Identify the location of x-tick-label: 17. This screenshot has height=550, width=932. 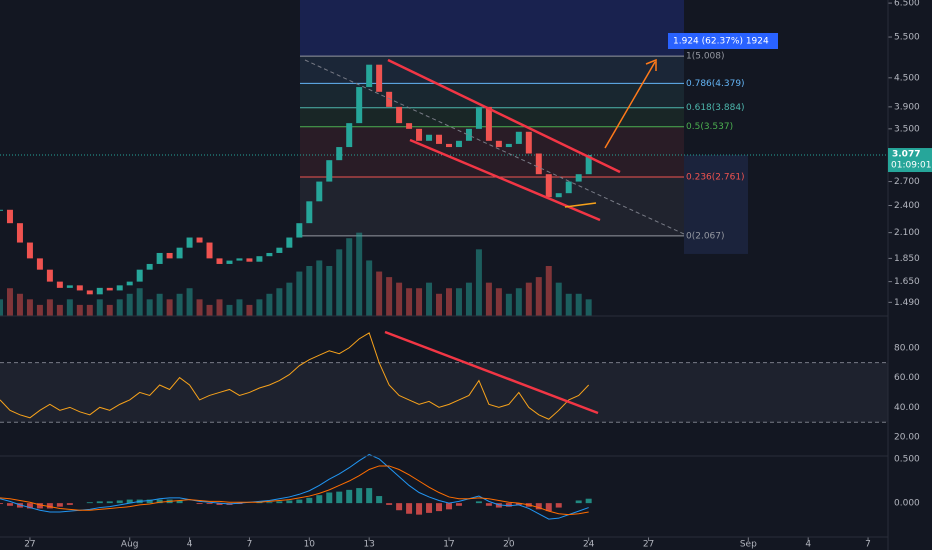
(448, 545).